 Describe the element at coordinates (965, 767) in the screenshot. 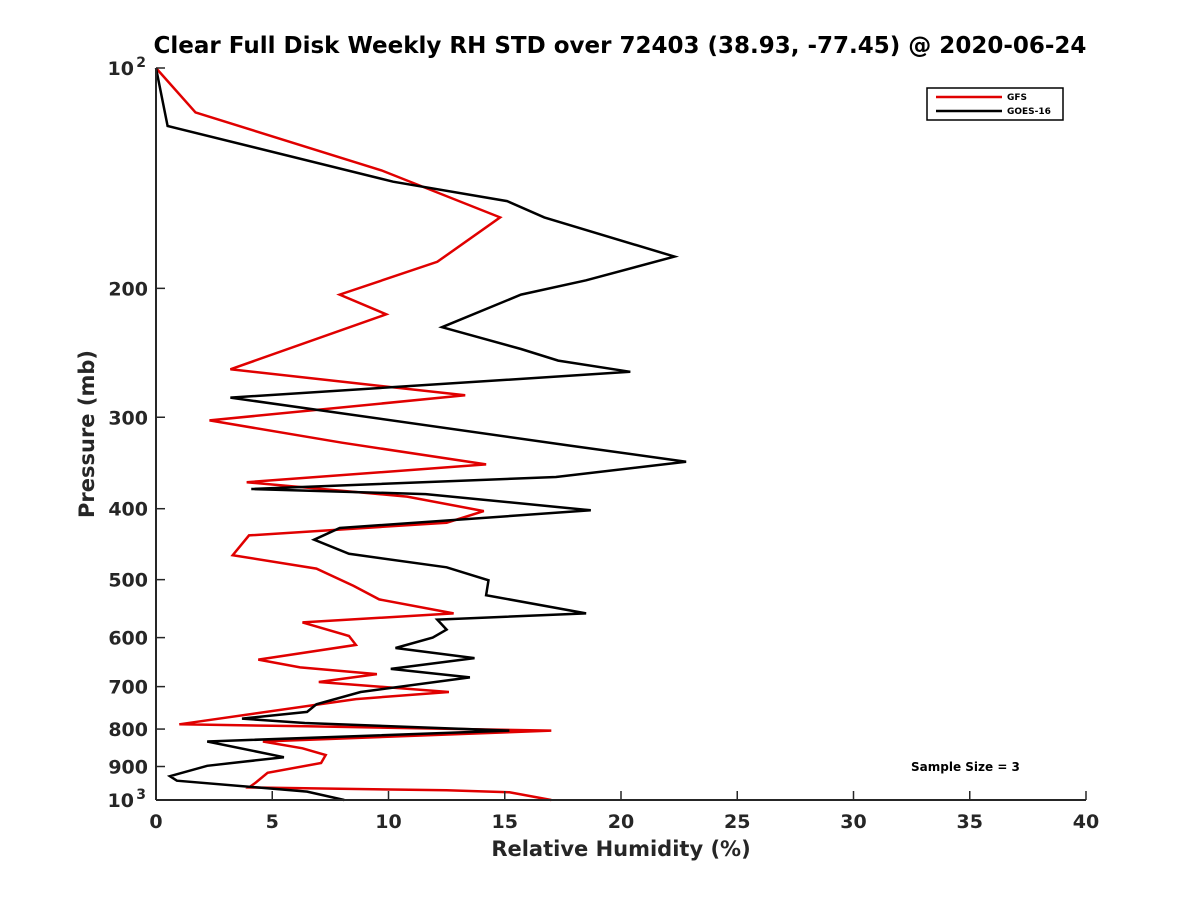

I see `sample-size-annotation: Sample Size = 3` at that location.